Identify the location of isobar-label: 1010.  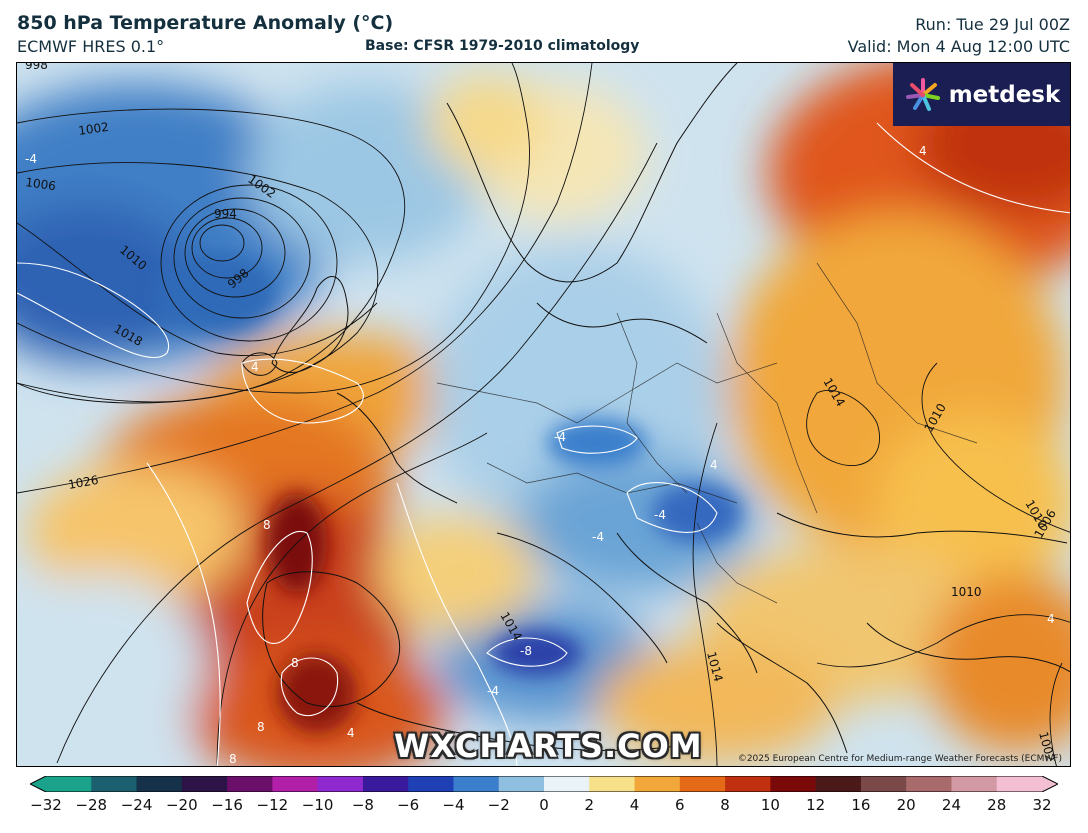
(966, 592).